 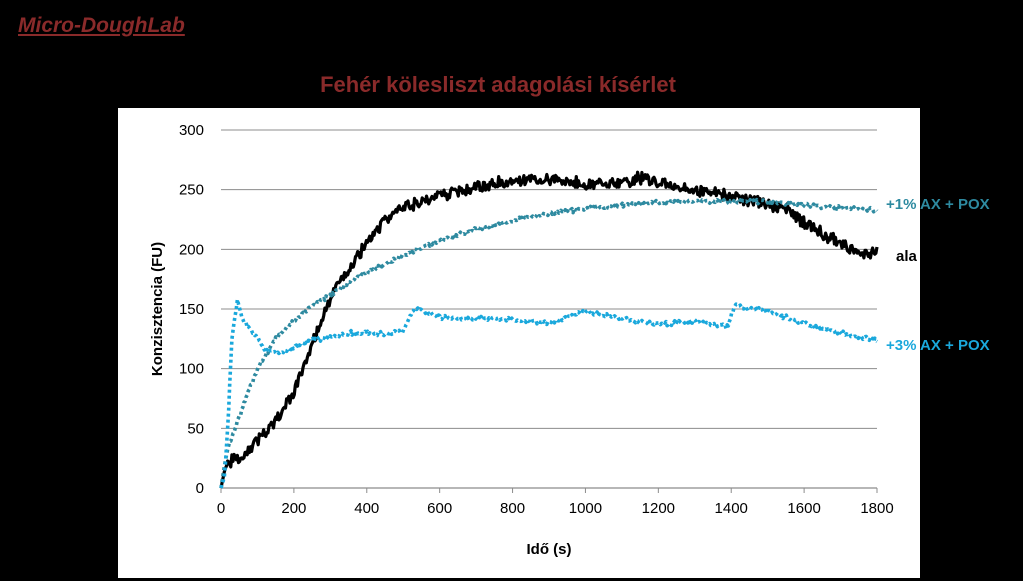 I want to click on y-tick-label: 100, so click(x=191, y=369).